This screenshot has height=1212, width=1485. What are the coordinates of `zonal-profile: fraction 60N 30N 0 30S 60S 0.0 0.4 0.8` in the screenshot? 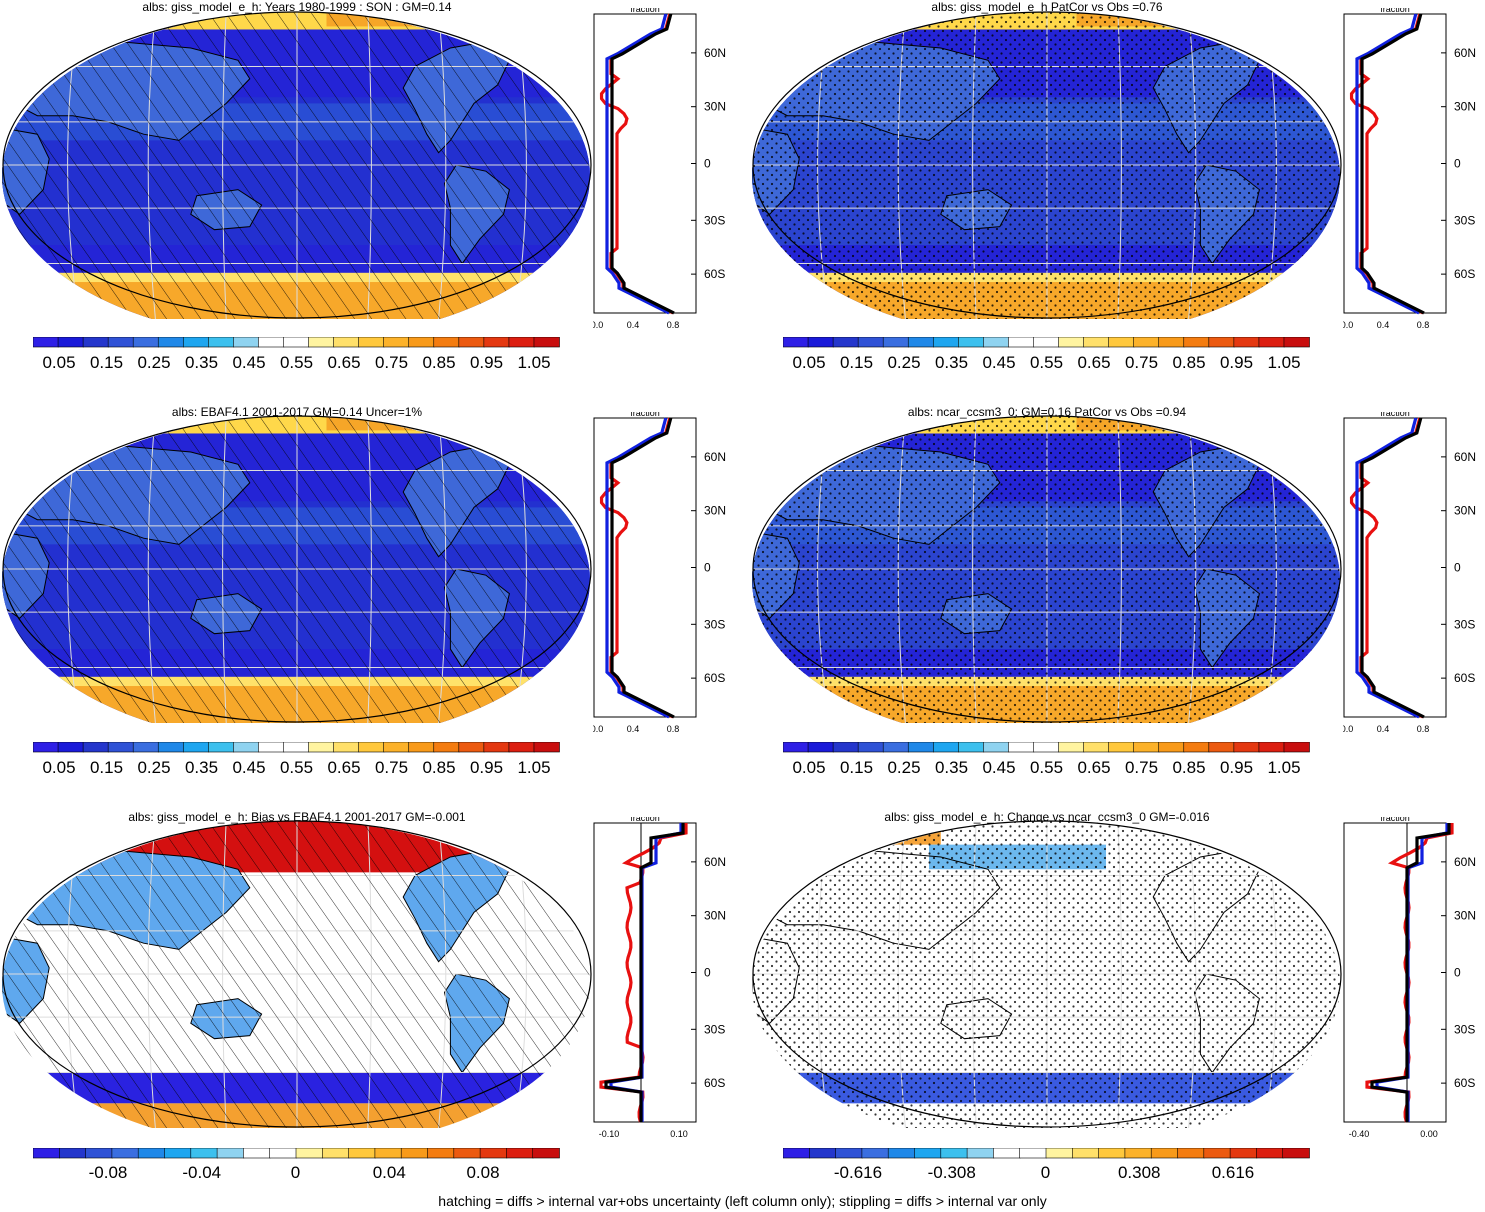 It's located at (1409, 573).